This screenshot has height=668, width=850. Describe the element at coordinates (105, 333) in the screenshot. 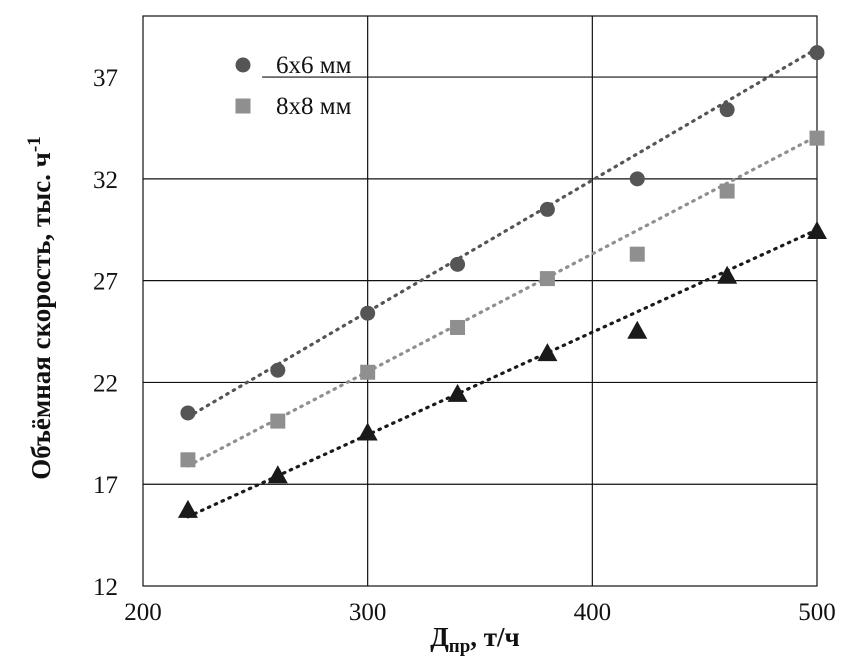

I see `y-axis-ticks: 12 17 22 27 32 37` at that location.